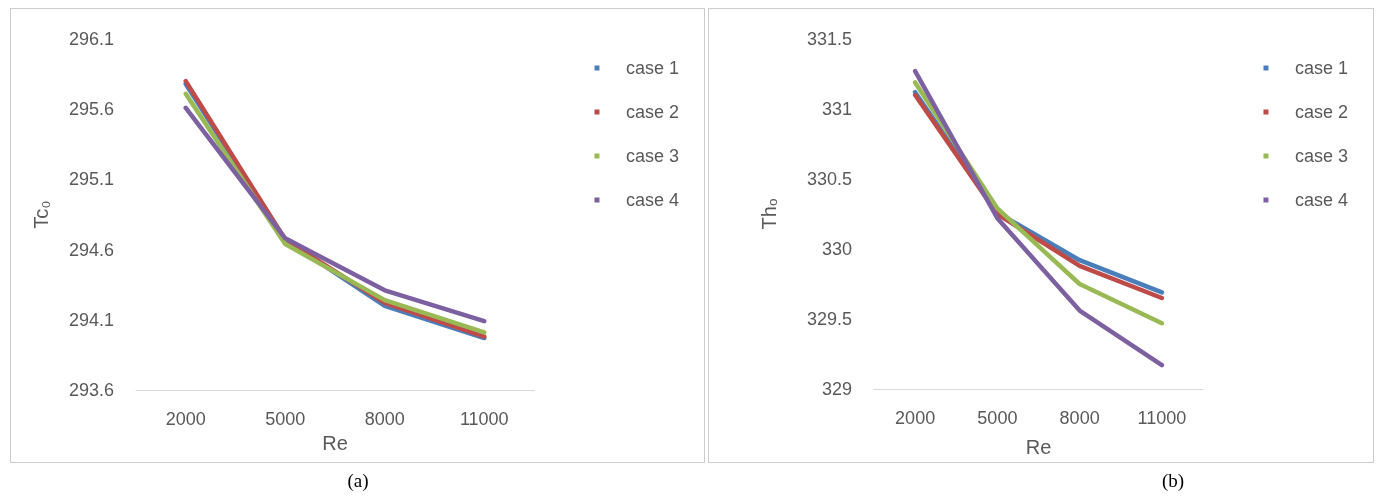 The height and width of the screenshot is (504, 1384). Describe the element at coordinates (91, 390) in the screenshot. I see `y-tick-label: 293.6` at that location.